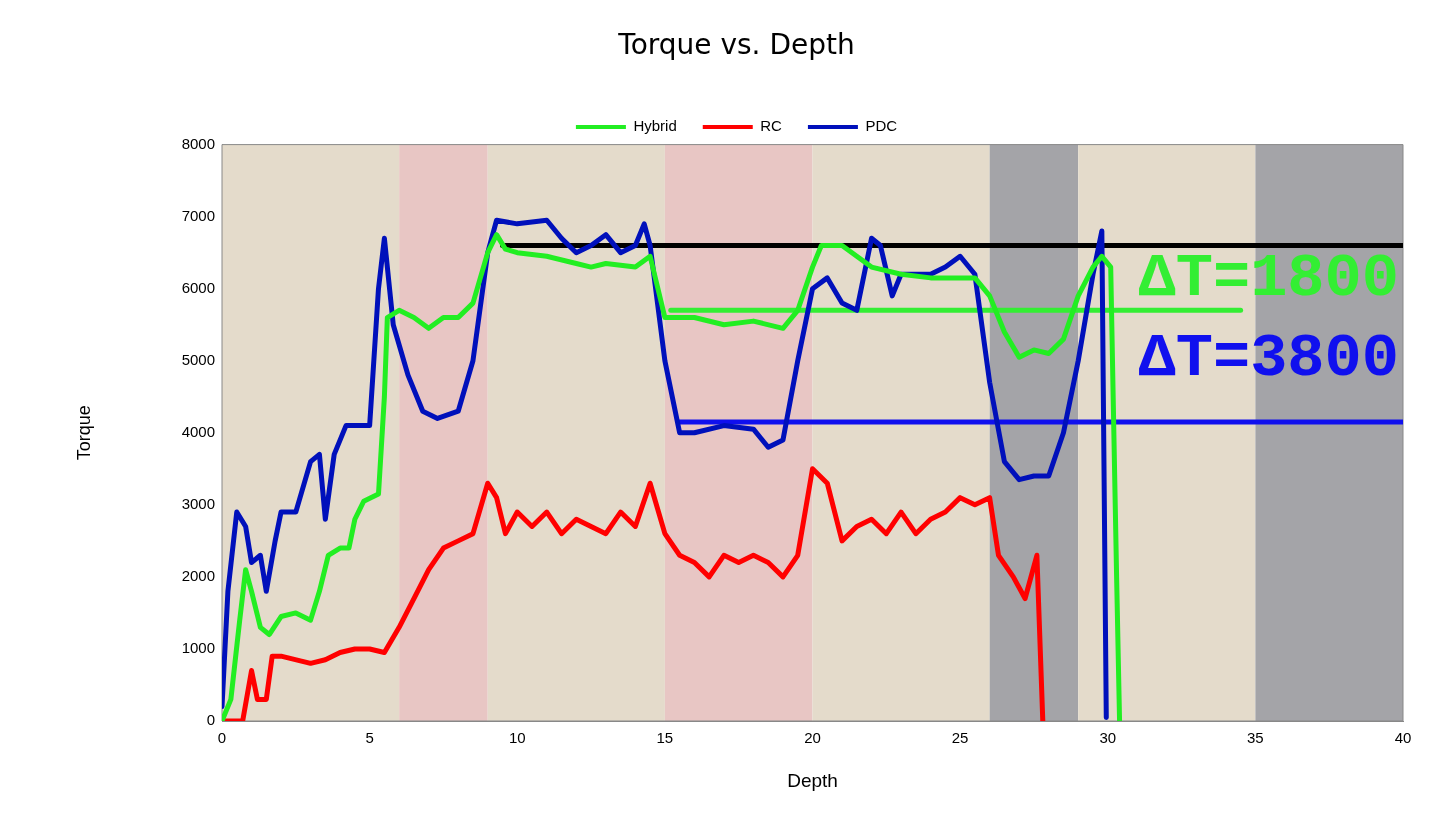 The height and width of the screenshot is (817, 1448). What do you see at coordinates (1268, 358) in the screenshot?
I see `annotation: ΔT=3800` at bounding box center [1268, 358].